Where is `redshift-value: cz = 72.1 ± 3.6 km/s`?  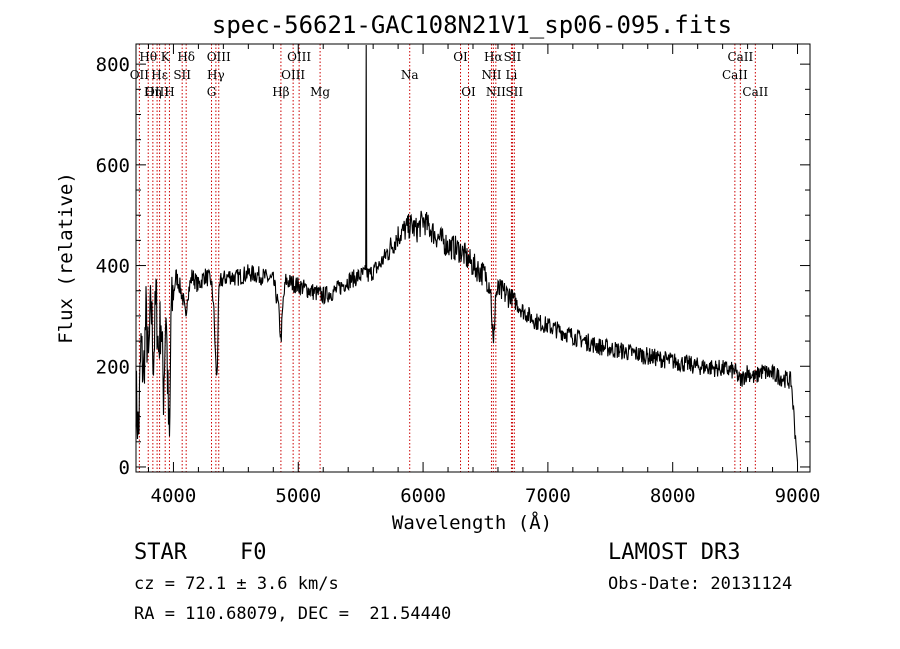 redshift-value: cz = 72.1 ± 3.6 km/s is located at coordinates (236, 584).